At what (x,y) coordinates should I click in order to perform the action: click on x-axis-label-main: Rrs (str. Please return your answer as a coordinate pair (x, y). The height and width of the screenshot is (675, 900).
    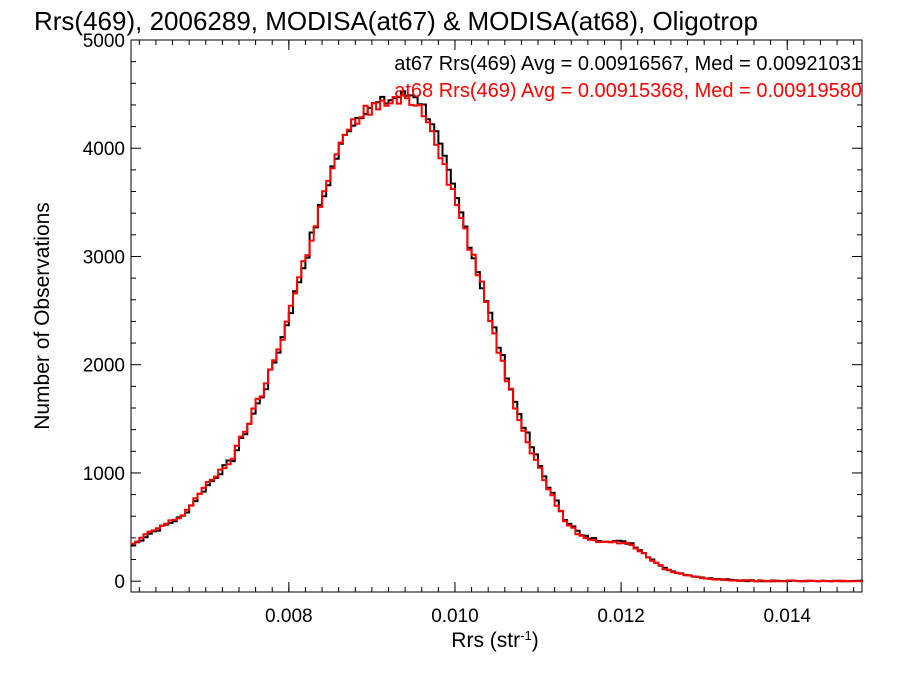
    Looking at the image, I should click on (485, 640).